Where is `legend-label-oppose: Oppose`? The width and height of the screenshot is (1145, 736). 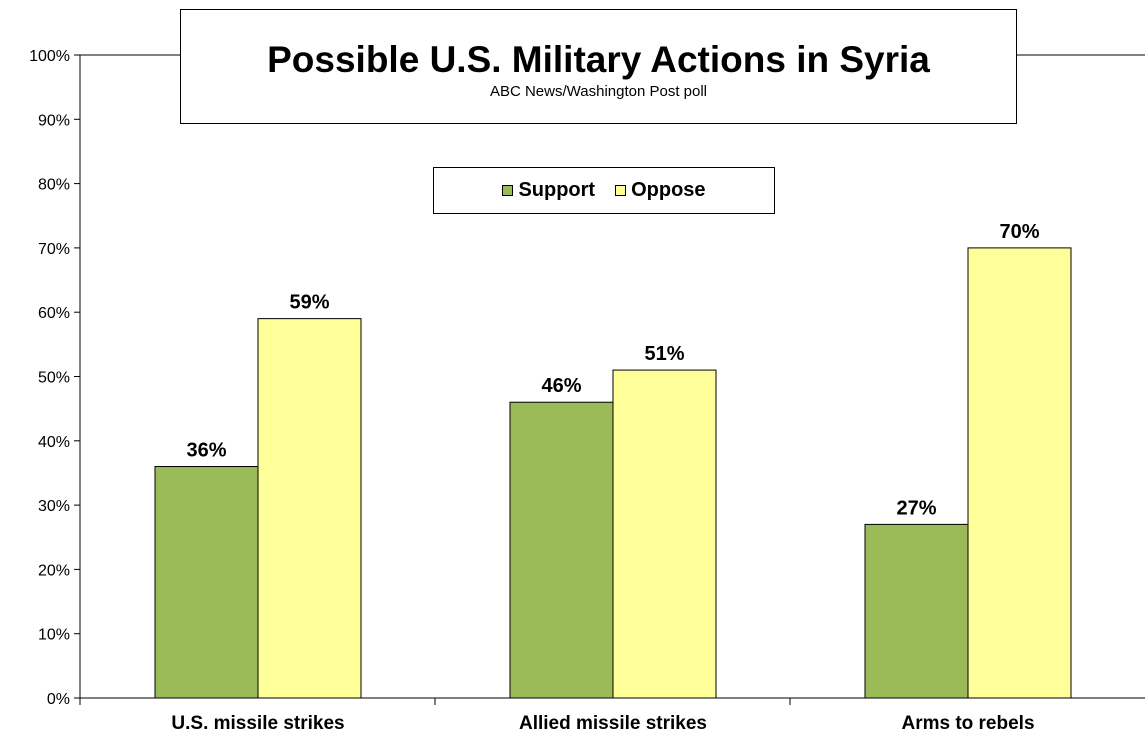 legend-label-oppose: Oppose is located at coordinates (668, 190).